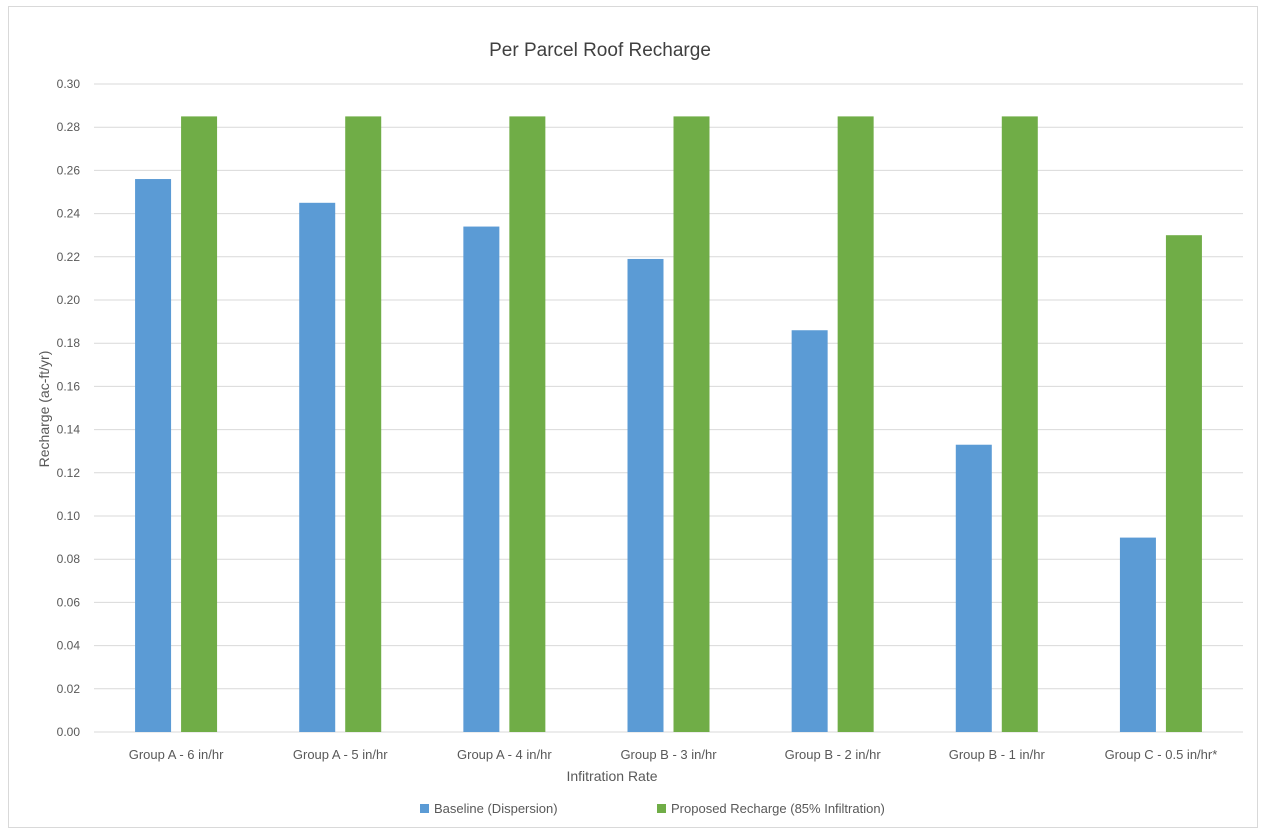 This screenshot has width=1267, height=835. I want to click on legend-label: Baseline (Dispersion), so click(496, 808).